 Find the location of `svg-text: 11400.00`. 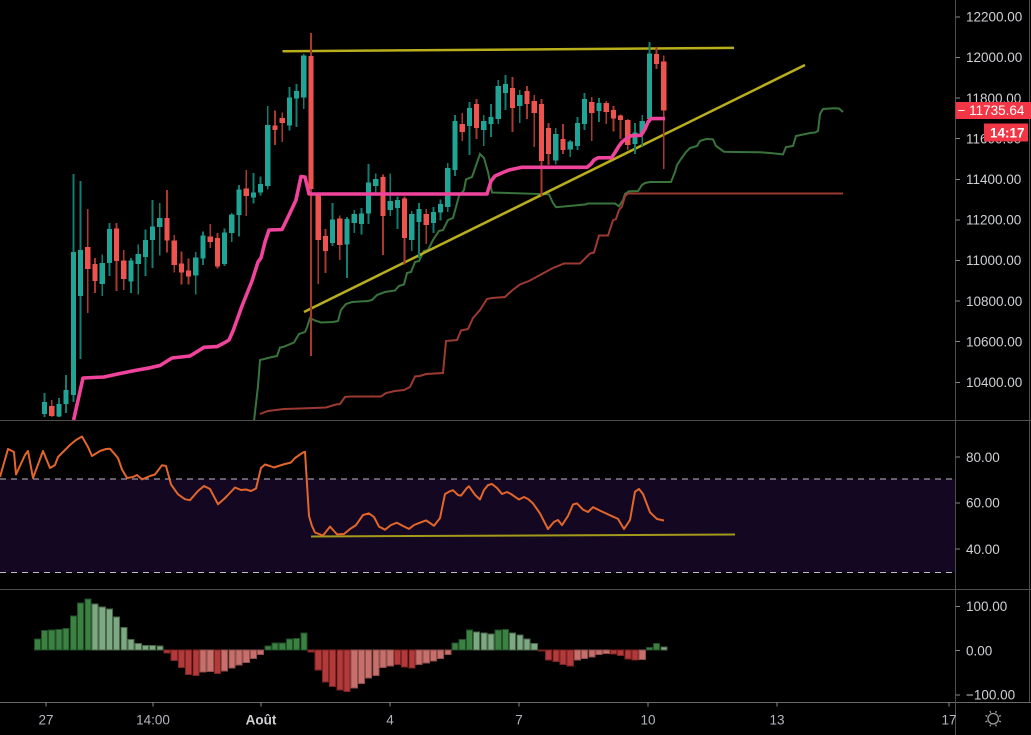

svg-text: 11400.00 is located at coordinates (993, 179).